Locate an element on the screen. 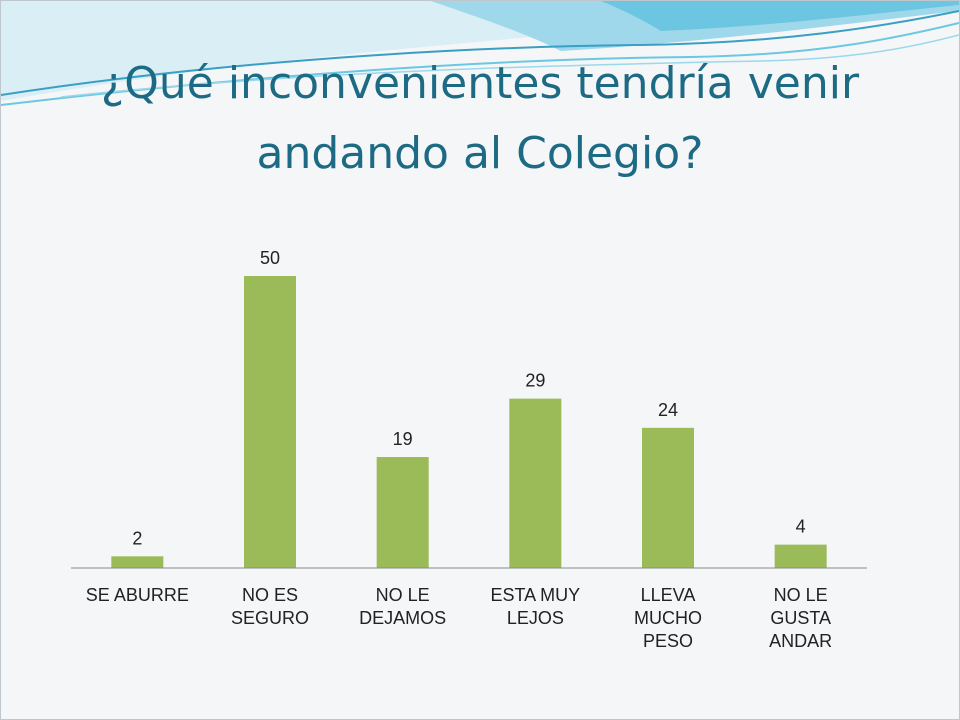  category-label-1: SE ABURRE is located at coordinates (137, 595).